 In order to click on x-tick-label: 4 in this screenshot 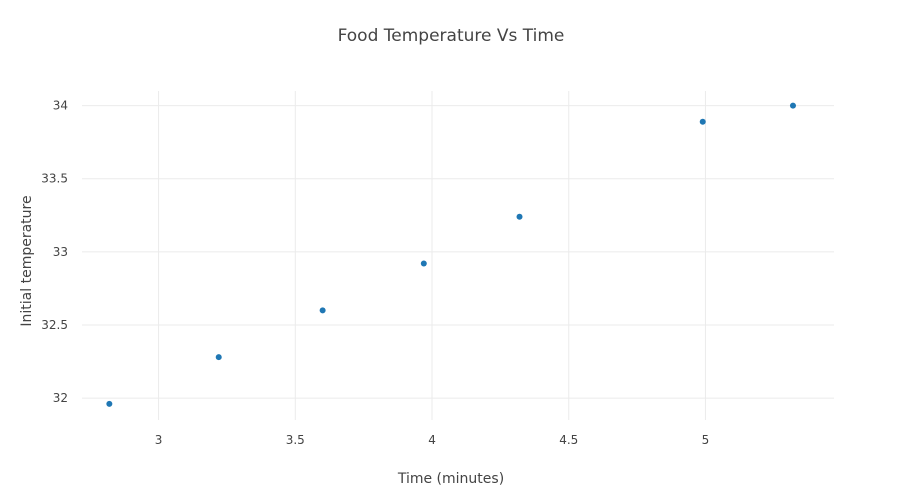, I will do `click(432, 440)`.